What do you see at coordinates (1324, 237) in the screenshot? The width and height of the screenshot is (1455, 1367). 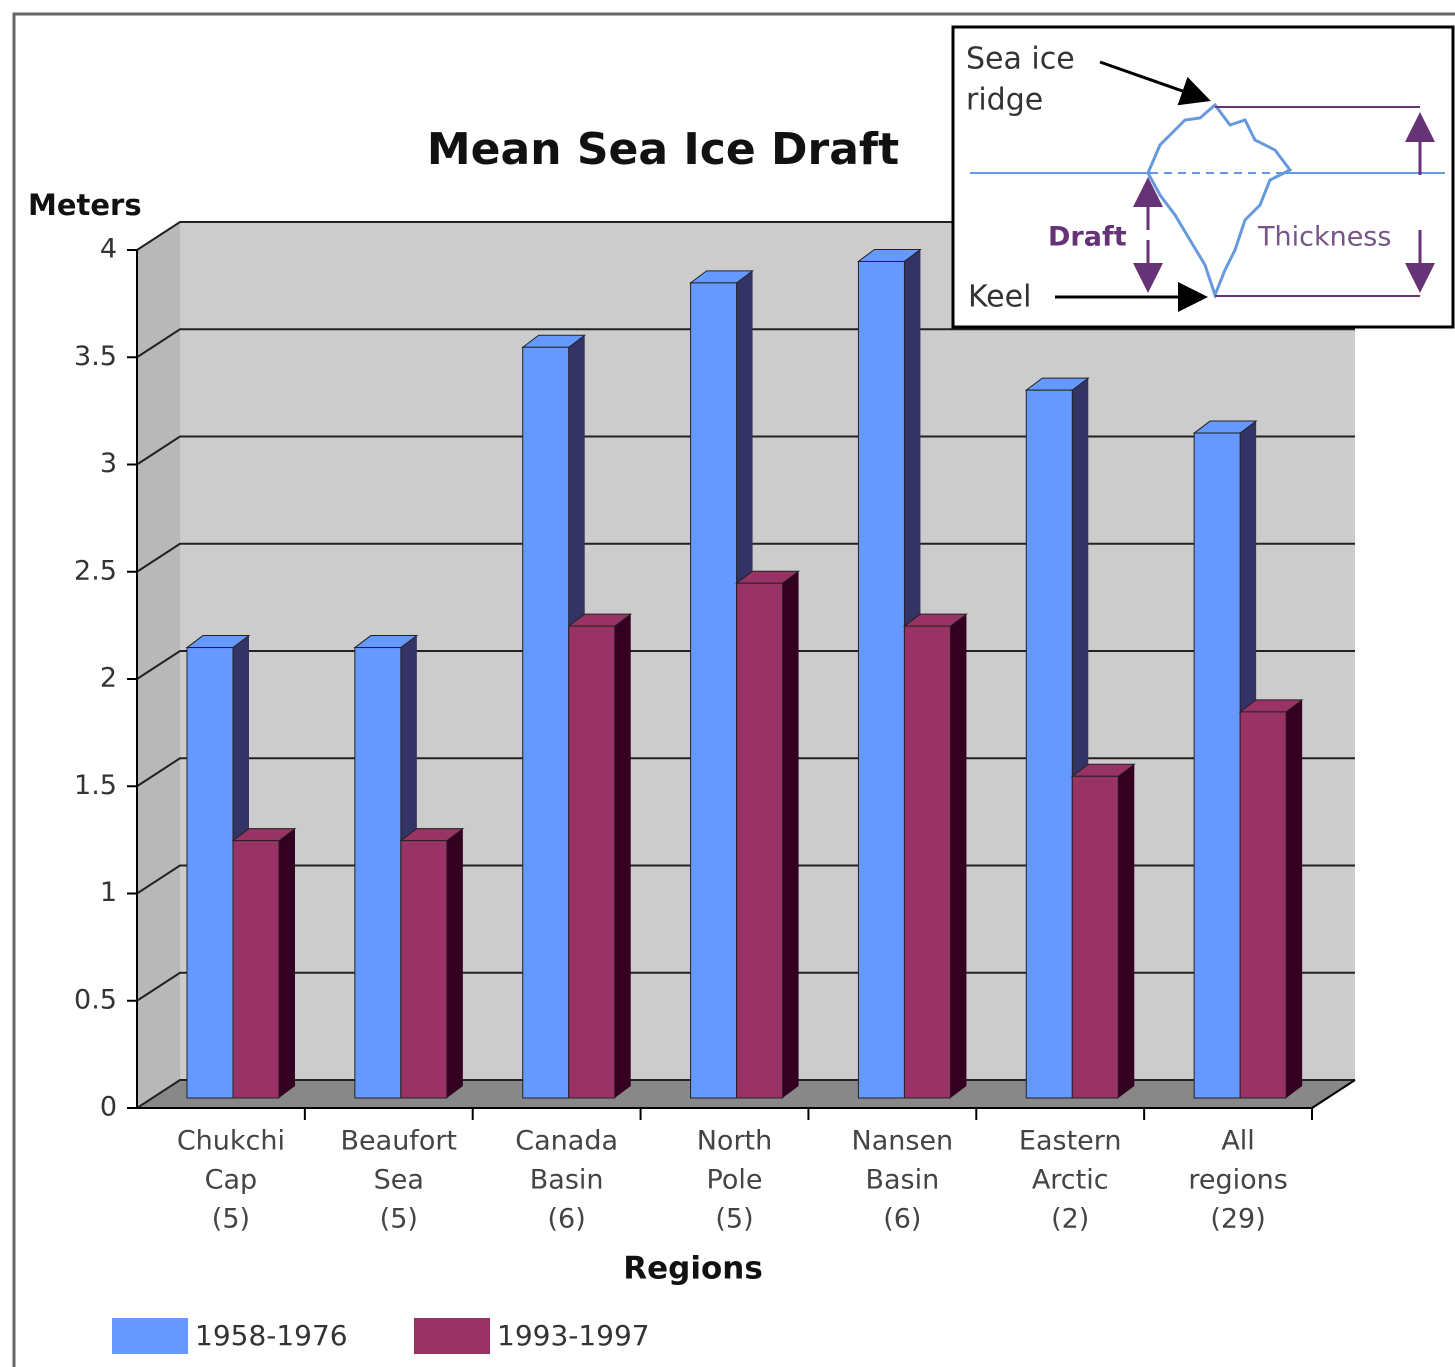 I see `thickness-label: Thickness` at bounding box center [1324, 237].